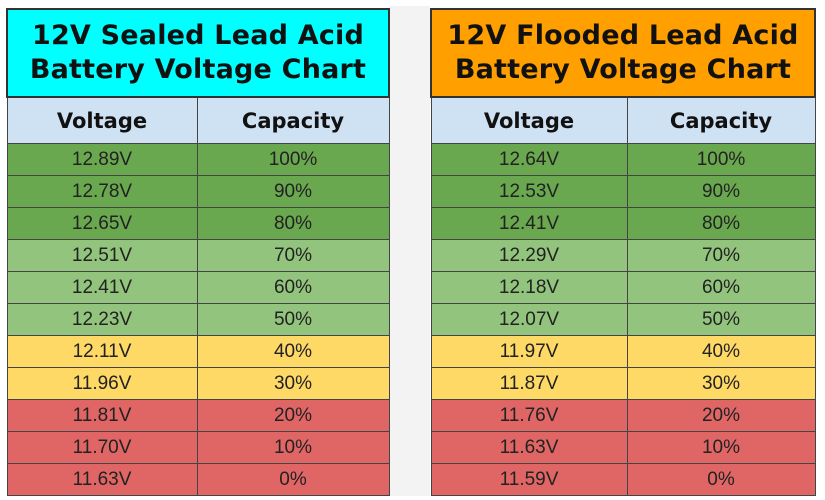  I want to click on table-row: 11.97V 40%, so click(623, 351).